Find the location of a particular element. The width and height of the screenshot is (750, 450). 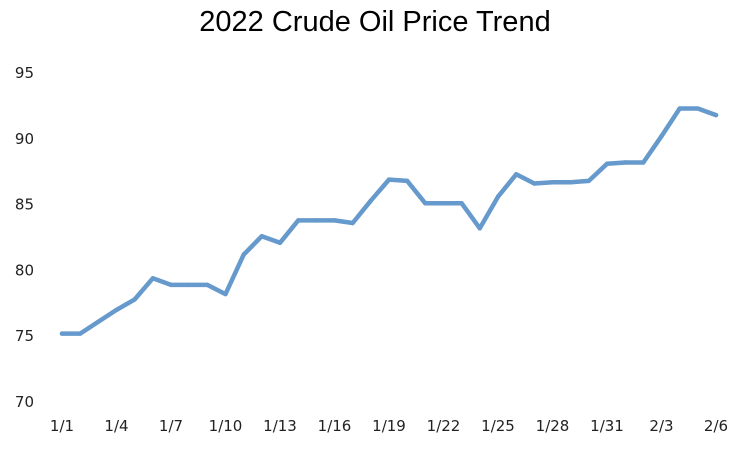

x-tick-label: 1/28 is located at coordinates (553, 426).